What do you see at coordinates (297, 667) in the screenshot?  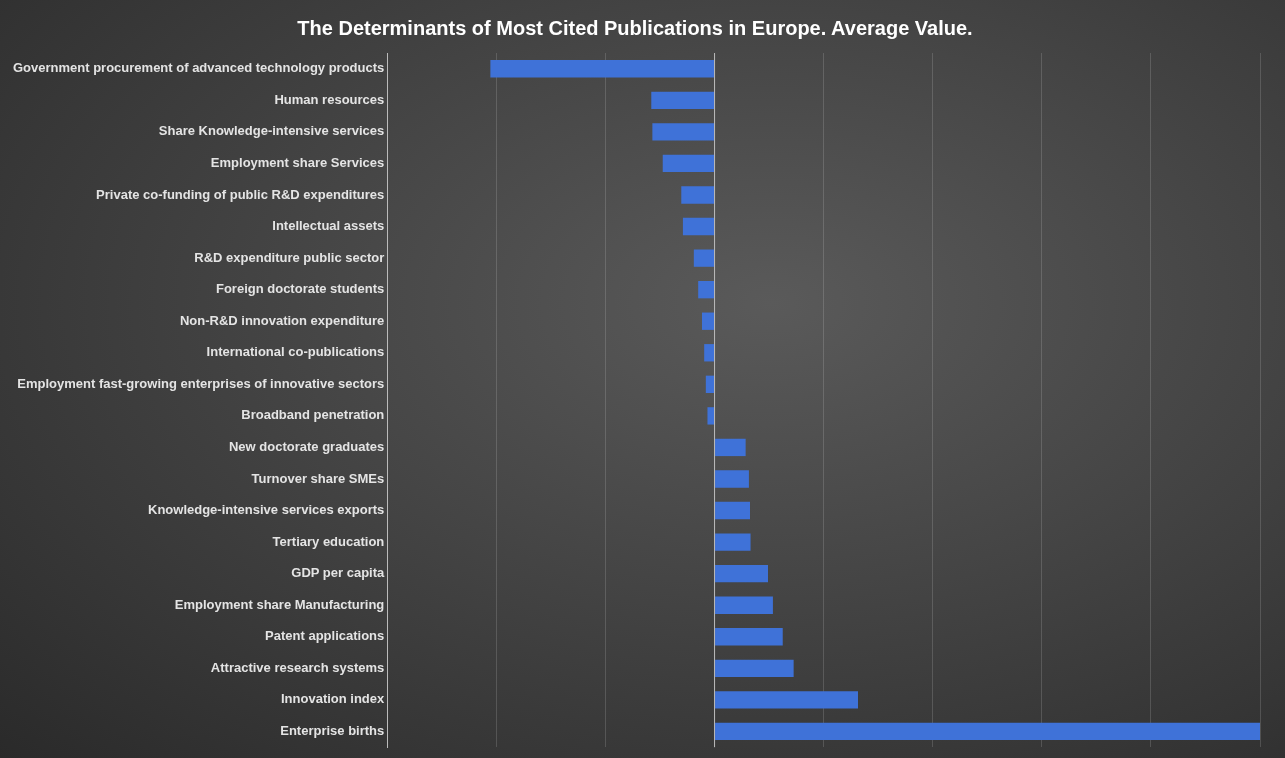 I see `y-tick-label: Attractive research systems` at bounding box center [297, 667].